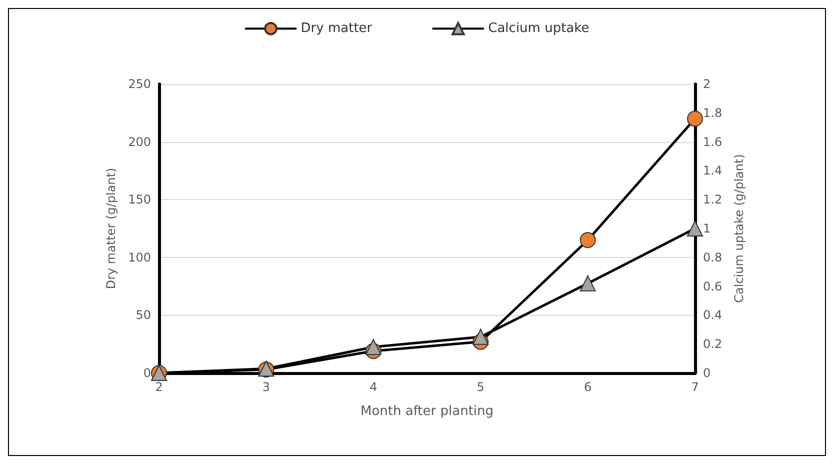  I want to click on y-tick-label: 150, so click(139, 199).